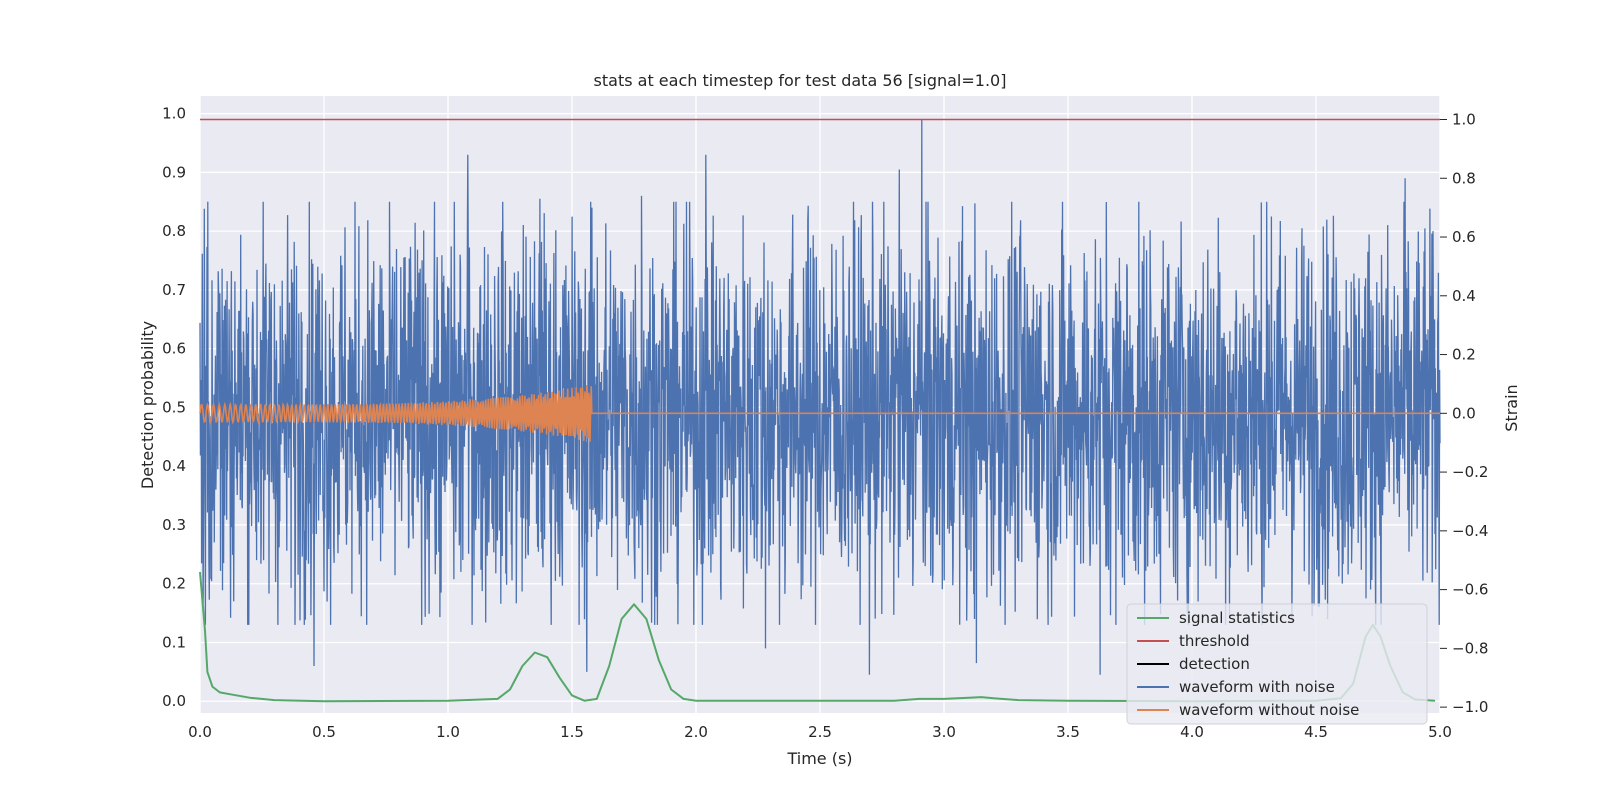  I want to click on y-tick-label: 1.0, so click(174, 114).